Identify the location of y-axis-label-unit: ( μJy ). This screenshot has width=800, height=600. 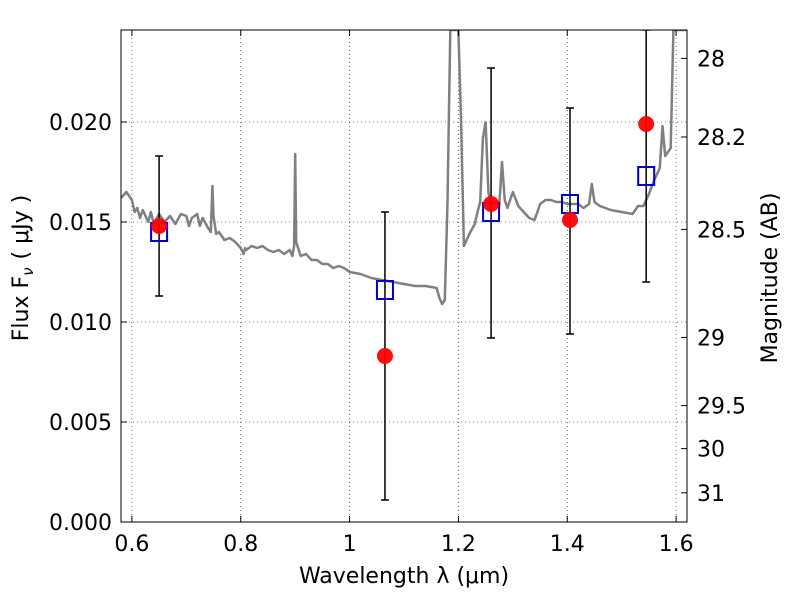
(21, 227).